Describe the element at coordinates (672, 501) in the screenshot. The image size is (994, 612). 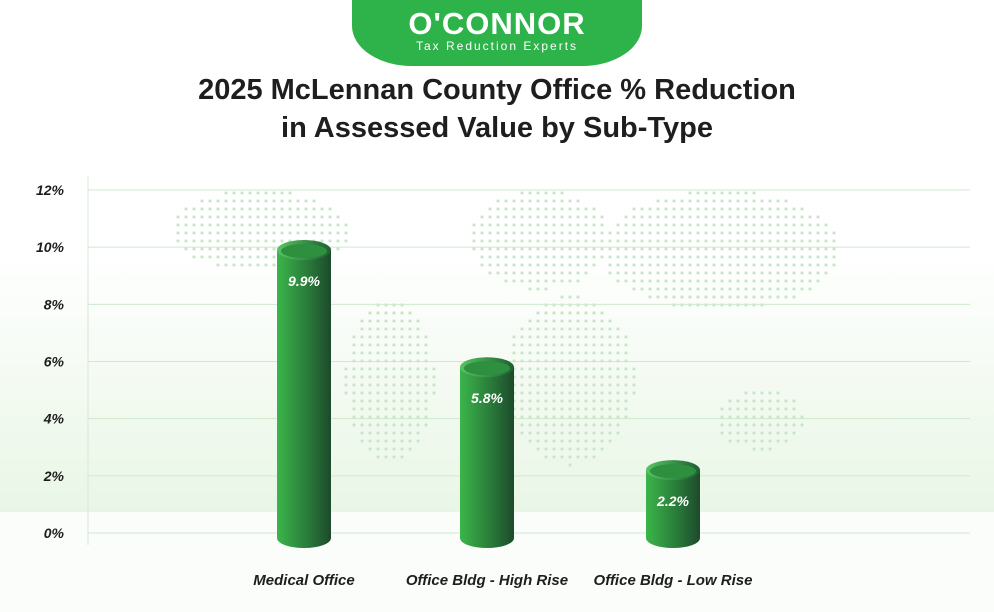
I see `bar-value-label: 2.2%` at that location.